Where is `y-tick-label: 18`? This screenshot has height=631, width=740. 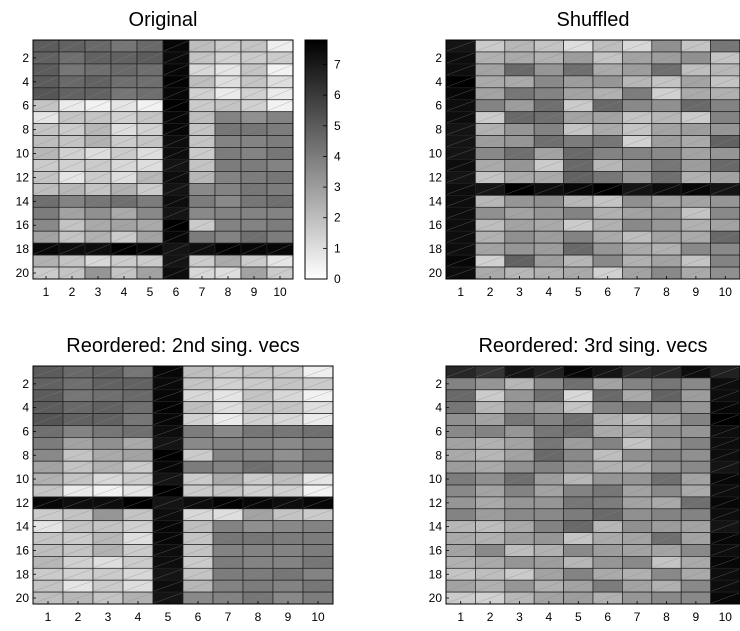
y-tick-label: 18 is located at coordinates (23, 249).